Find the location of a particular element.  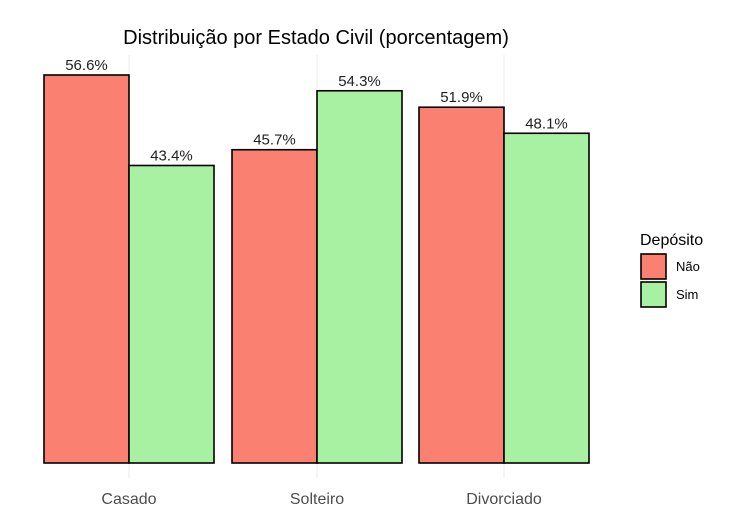

x-axis-tick-labels: Casado Solteiro Divorciado is located at coordinates (321, 499).